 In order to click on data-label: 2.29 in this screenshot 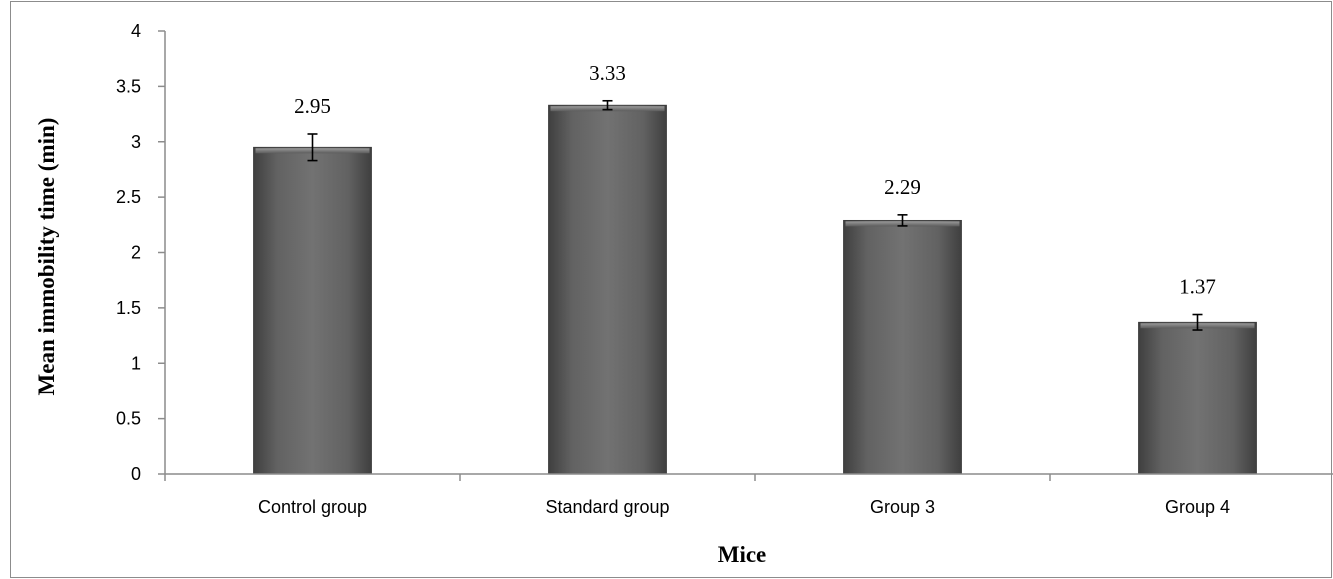, I will do `click(902, 187)`.